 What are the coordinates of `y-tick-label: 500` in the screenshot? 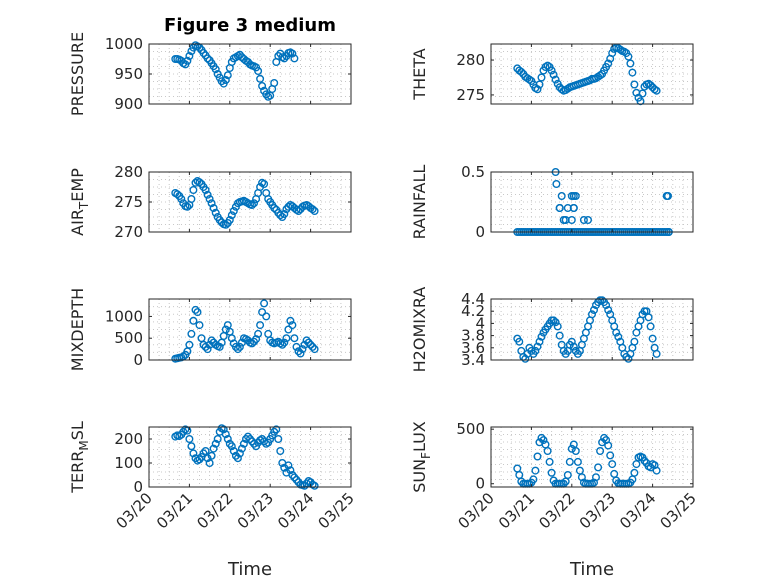 It's located at (128, 338).